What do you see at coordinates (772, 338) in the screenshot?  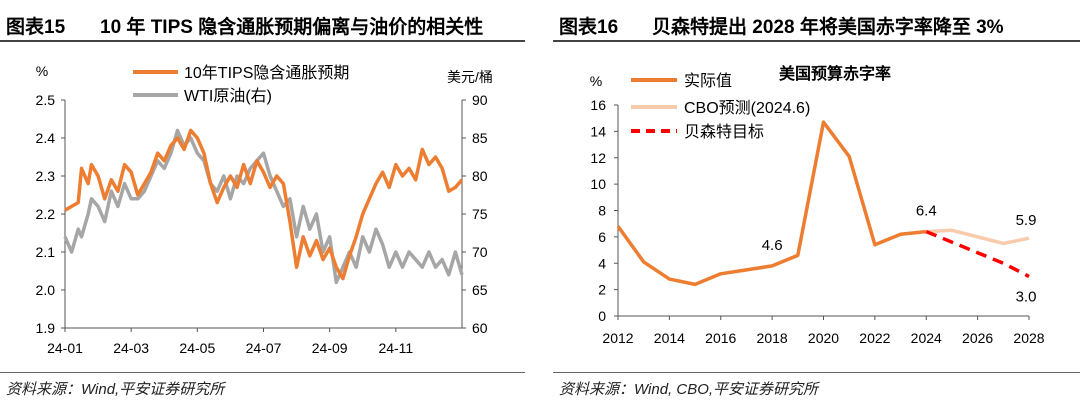 I see `x-tick-label: 2018` at bounding box center [772, 338].